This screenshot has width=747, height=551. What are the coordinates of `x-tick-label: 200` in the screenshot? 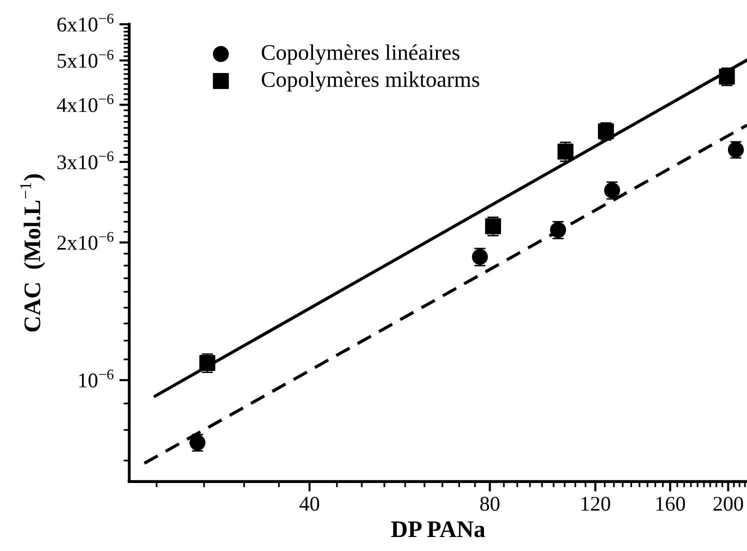 It's located at (728, 503).